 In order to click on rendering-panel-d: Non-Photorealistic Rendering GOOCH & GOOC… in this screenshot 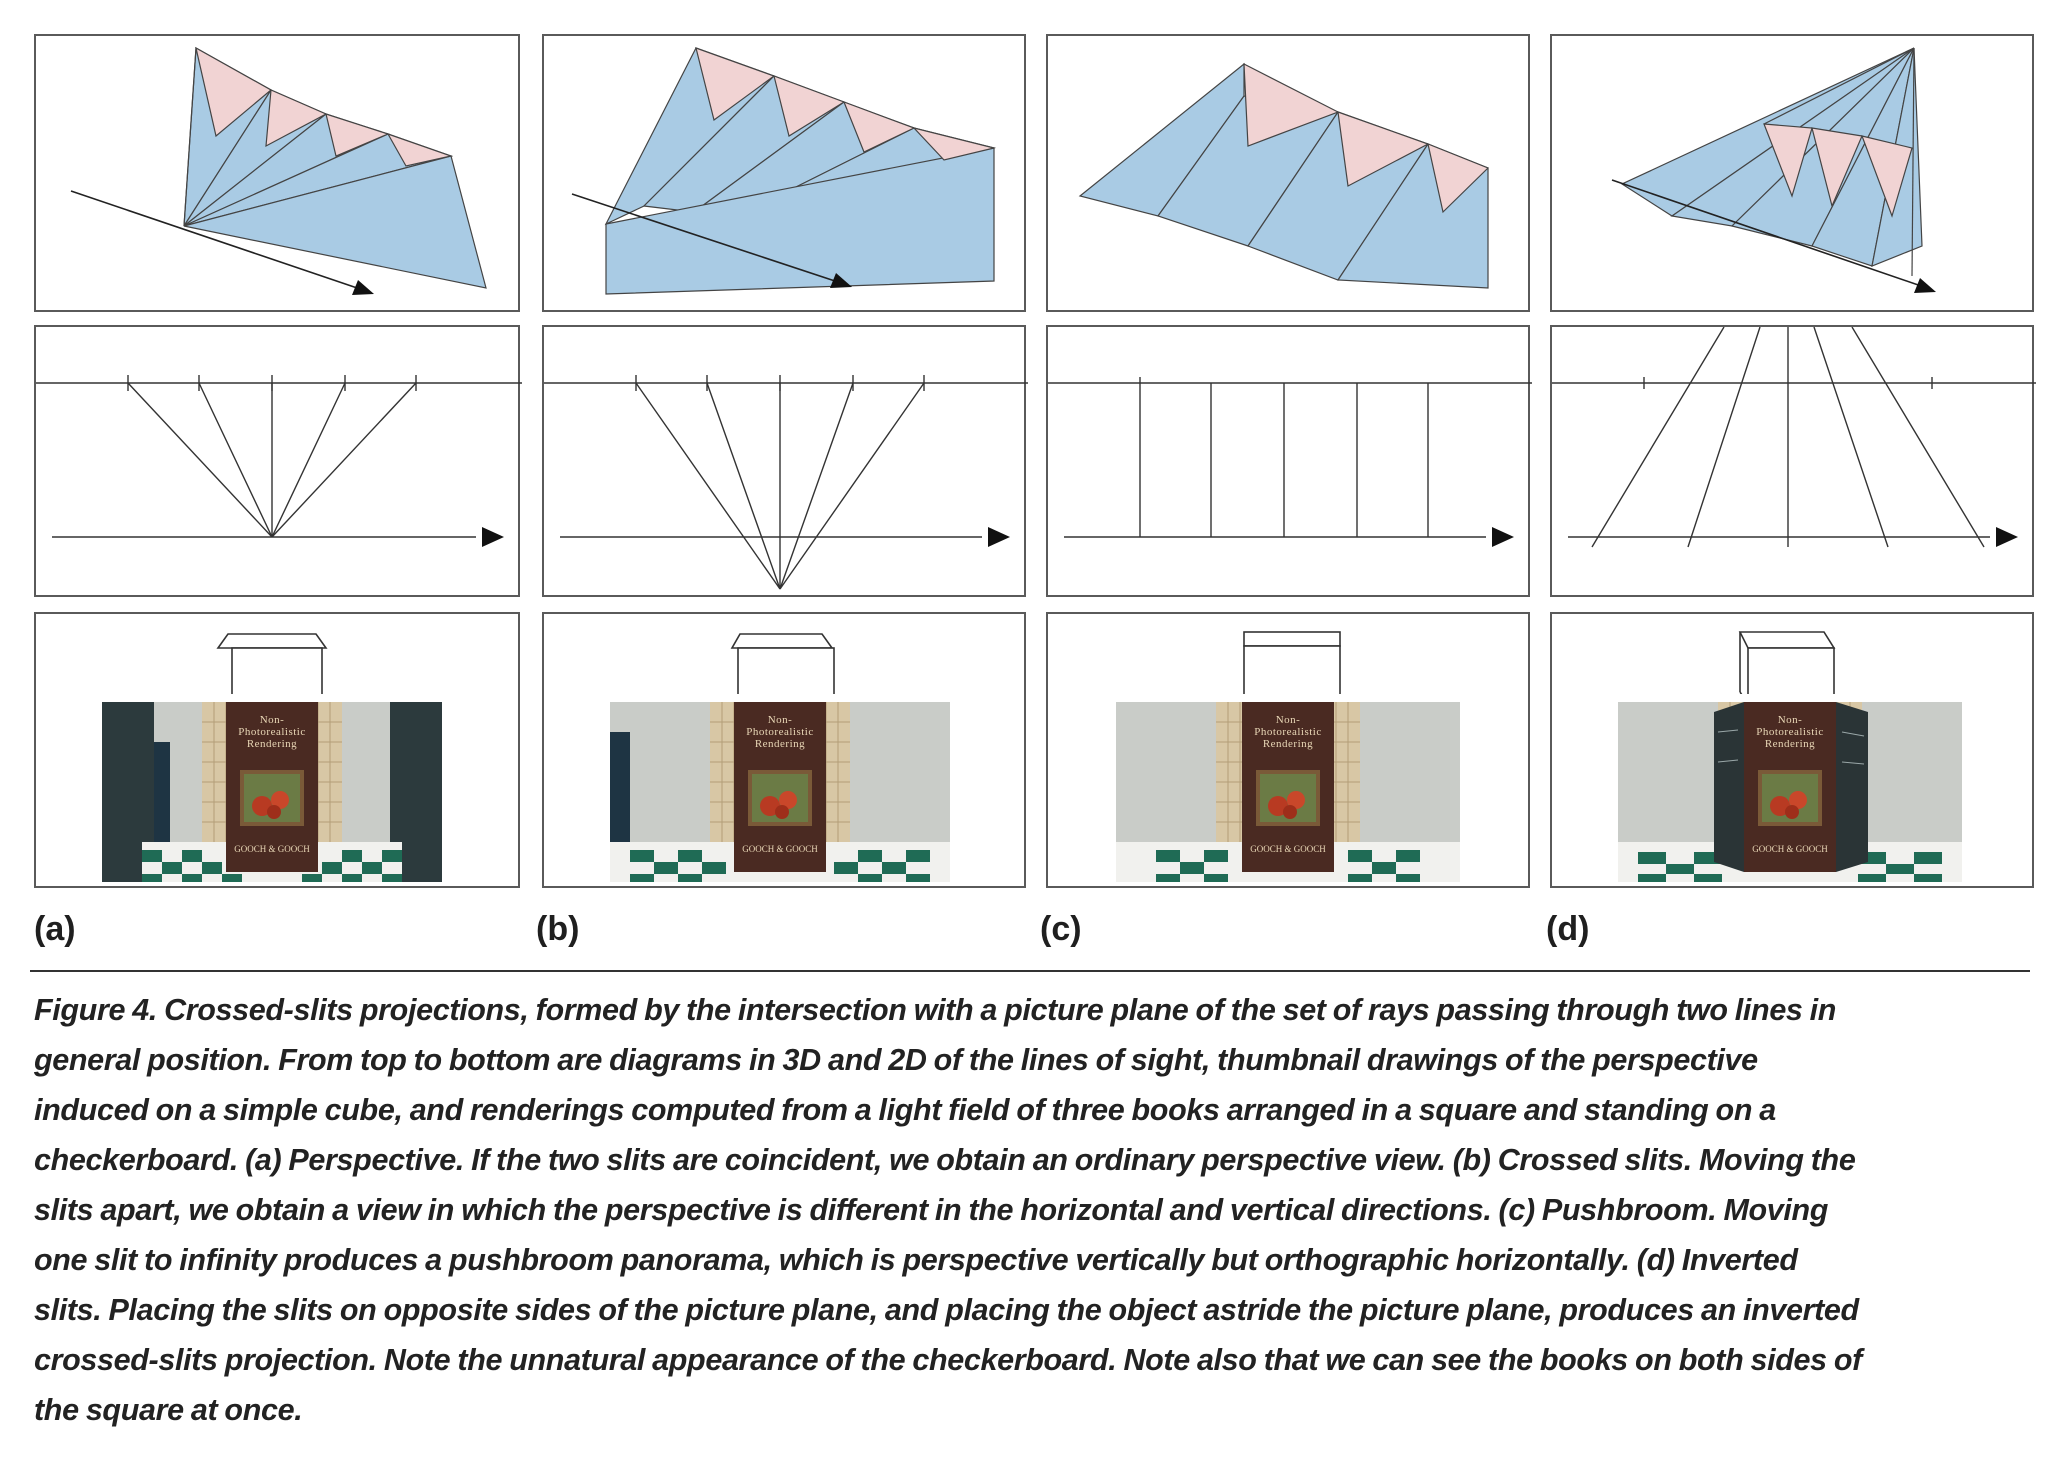, I will do `click(1792, 750)`.